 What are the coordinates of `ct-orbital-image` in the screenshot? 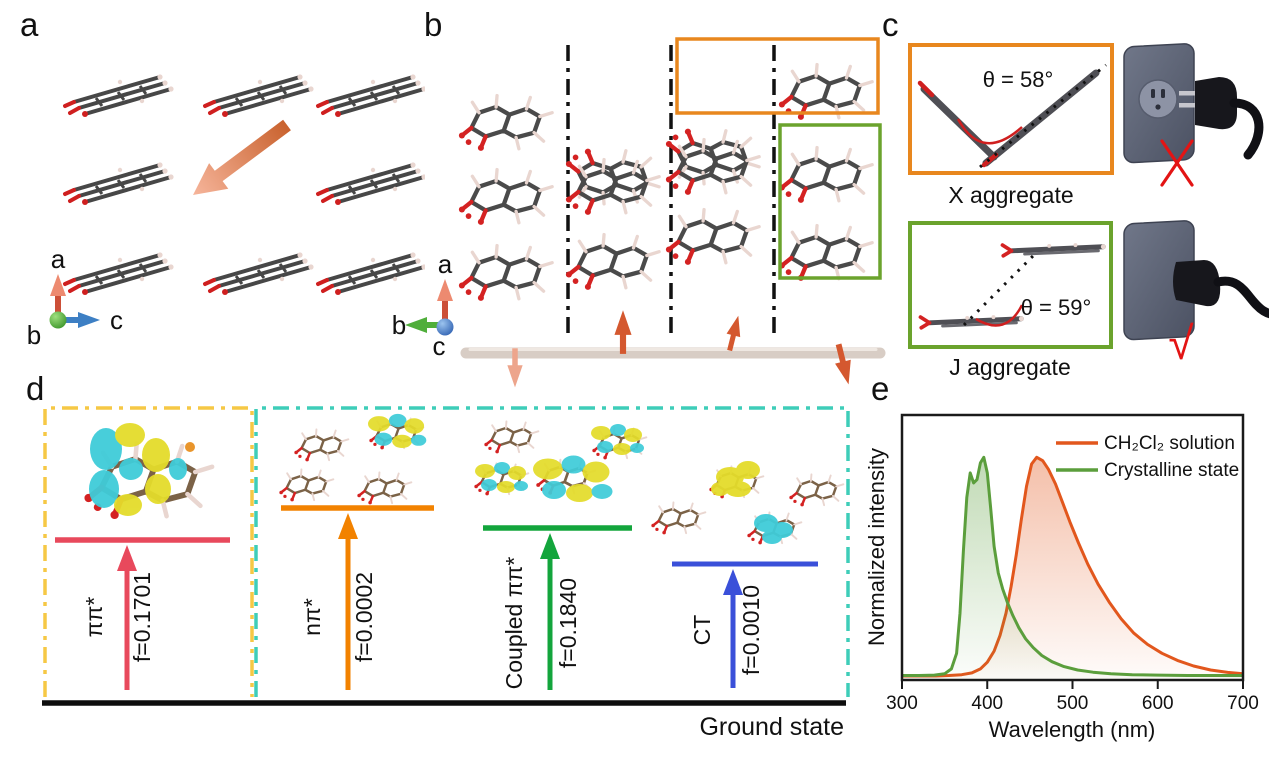 It's located at (747, 503).